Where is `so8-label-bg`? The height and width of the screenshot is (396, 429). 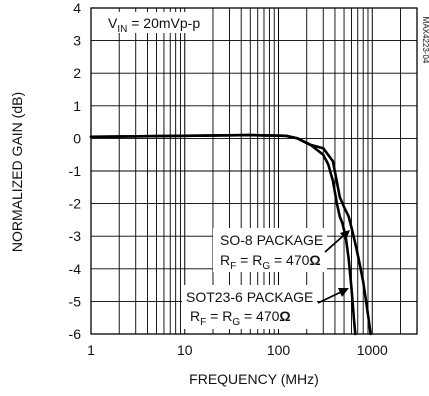 so8-label-bg is located at coordinates (270, 250).